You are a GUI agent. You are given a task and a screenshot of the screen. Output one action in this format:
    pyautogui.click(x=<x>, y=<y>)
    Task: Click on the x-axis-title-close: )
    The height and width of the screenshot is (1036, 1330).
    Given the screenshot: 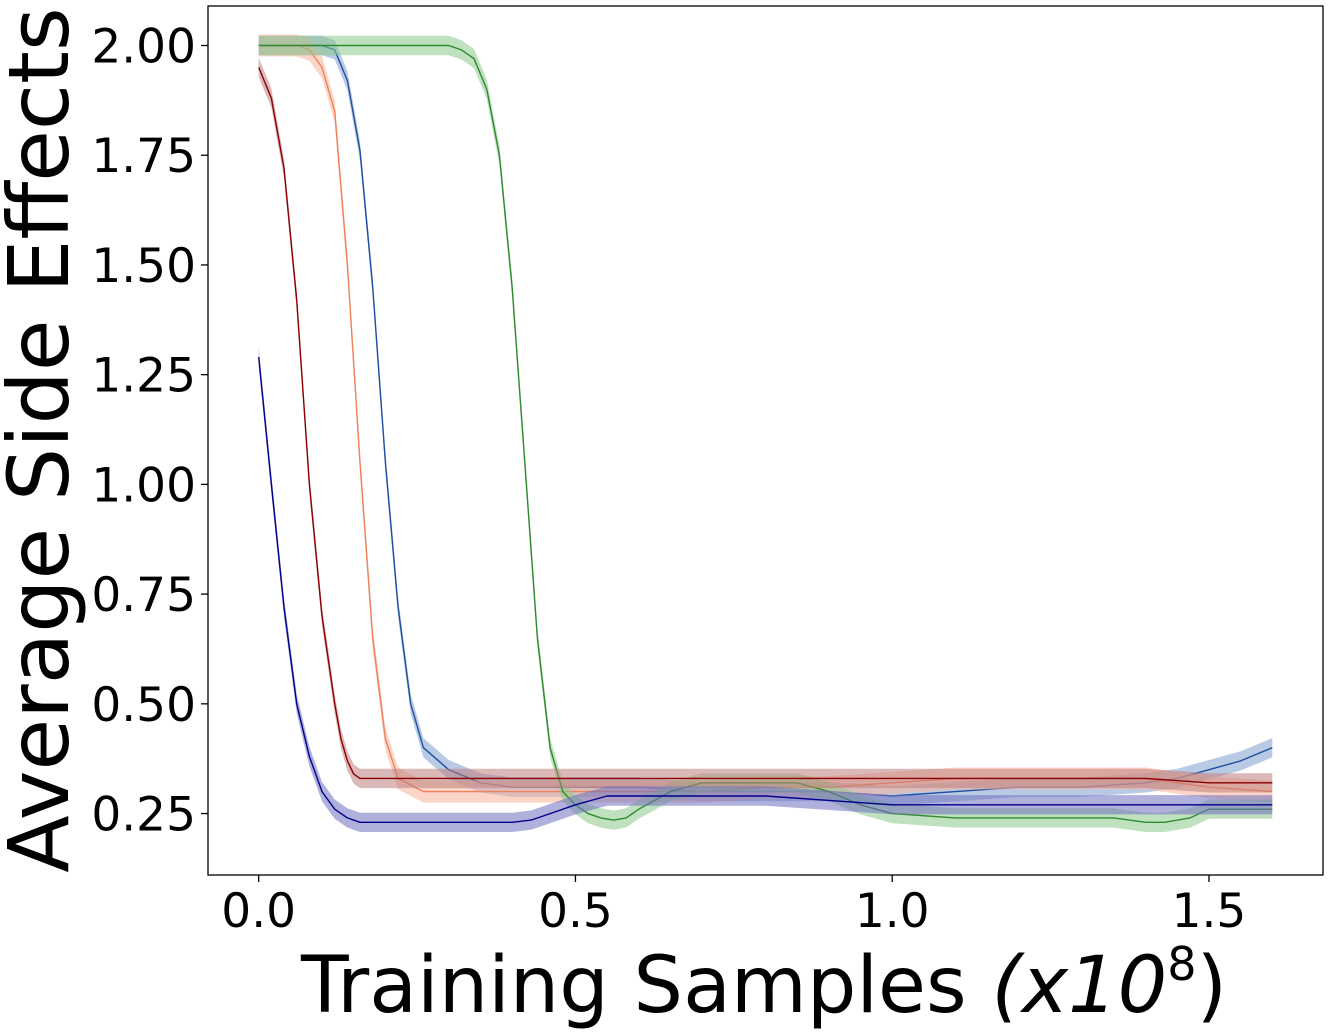 What is the action you would take?
    pyautogui.click(x=1212, y=986)
    